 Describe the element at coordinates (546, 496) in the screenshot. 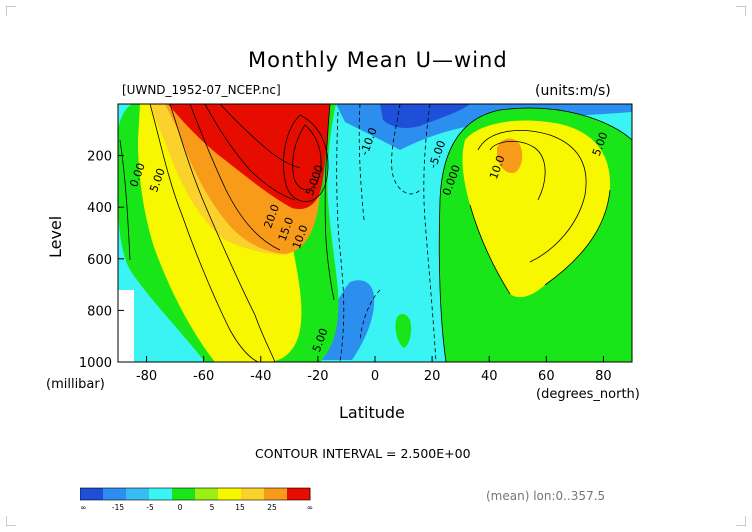

I see `mean-note: (mean) lon:0..357.5` at that location.